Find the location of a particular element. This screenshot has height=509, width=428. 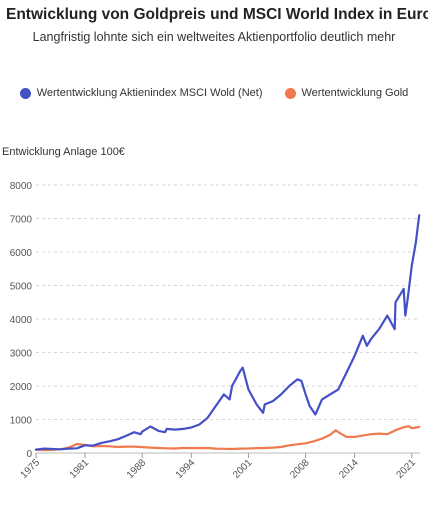

legend-marker-gold is located at coordinates (290, 93).